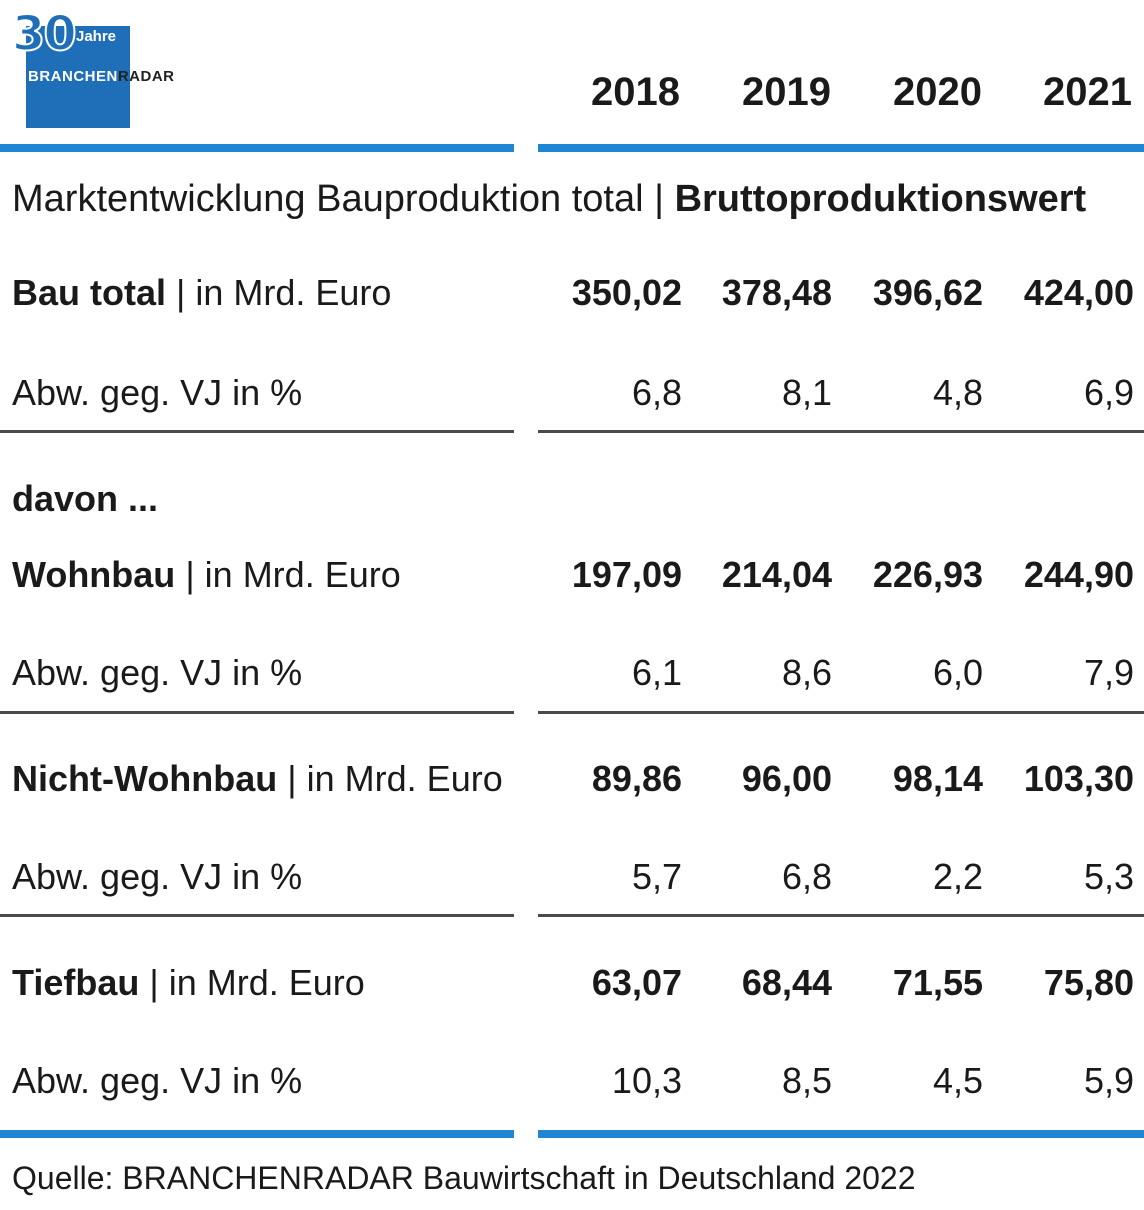 This screenshot has height=1210, width=1144. What do you see at coordinates (806, 876) in the screenshot?
I see `cell-nicht-wohnbau-change-2019: 6,8` at bounding box center [806, 876].